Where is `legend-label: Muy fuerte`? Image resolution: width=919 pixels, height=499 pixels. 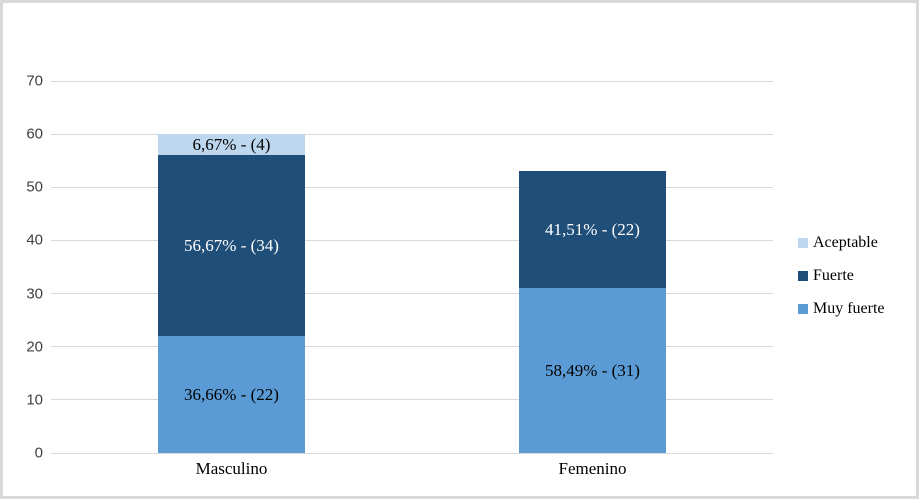 legend-label: Muy fuerte is located at coordinates (849, 308).